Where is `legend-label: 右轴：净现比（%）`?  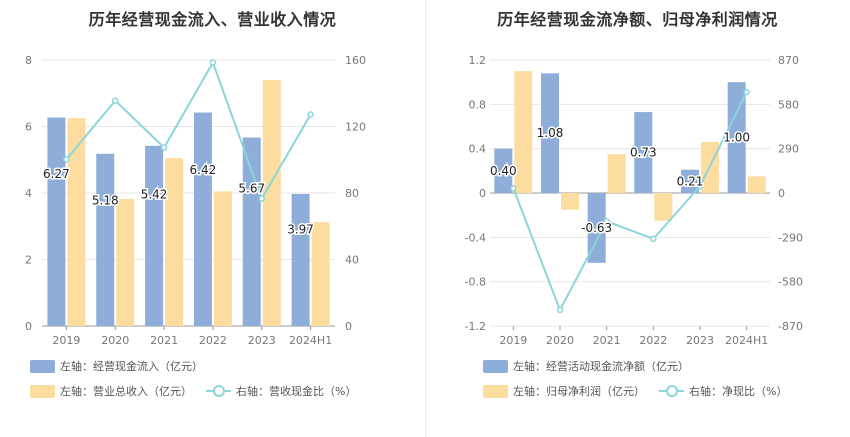
legend-label: 右轴：净现比（%） is located at coordinates (738, 391).